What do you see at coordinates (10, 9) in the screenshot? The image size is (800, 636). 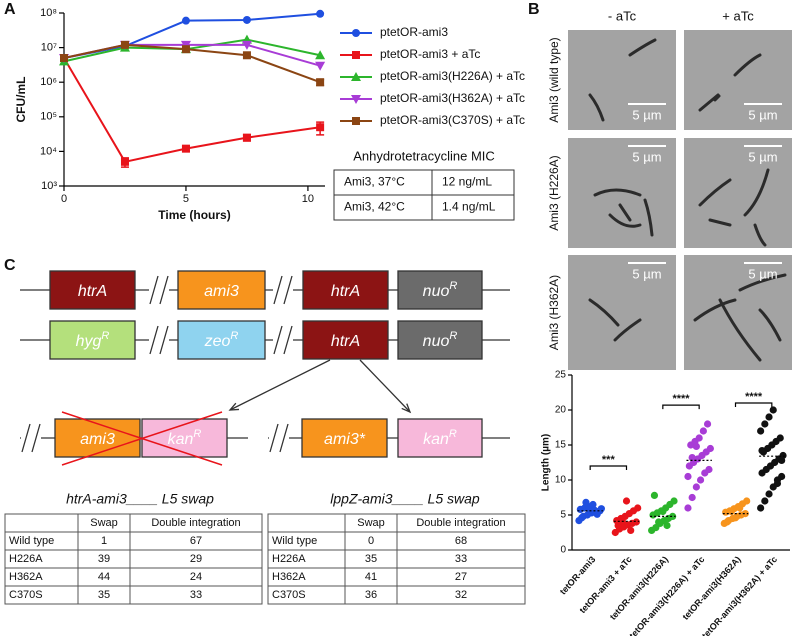 I see `panel-label: A` at bounding box center [10, 9].